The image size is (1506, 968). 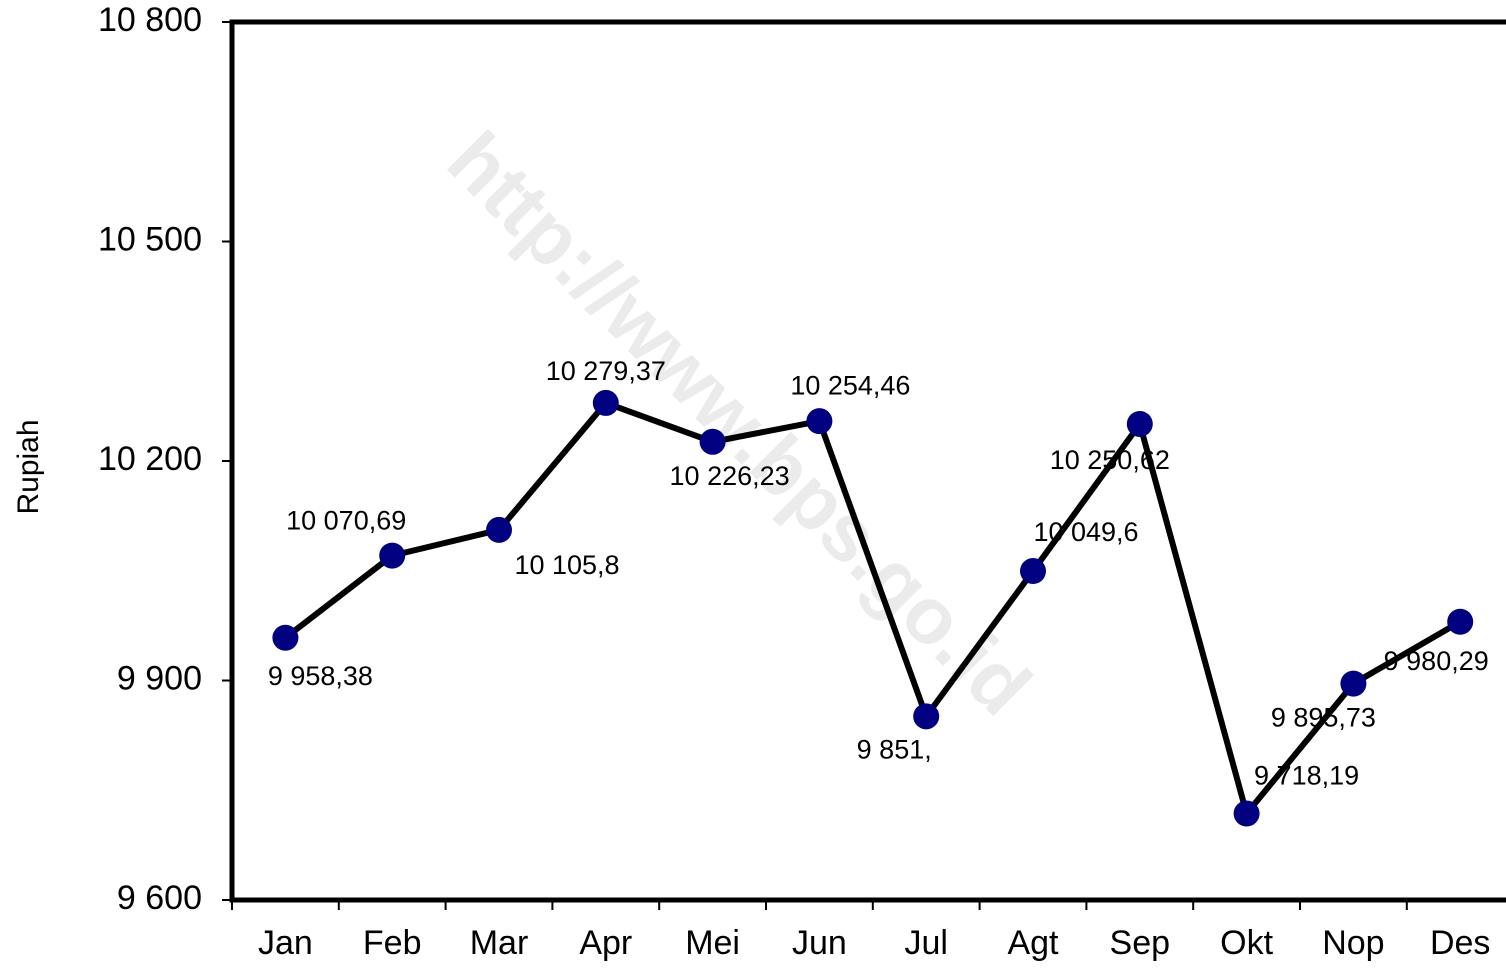 What do you see at coordinates (850, 385) in the screenshot?
I see `data-label: 10 254,46` at bounding box center [850, 385].